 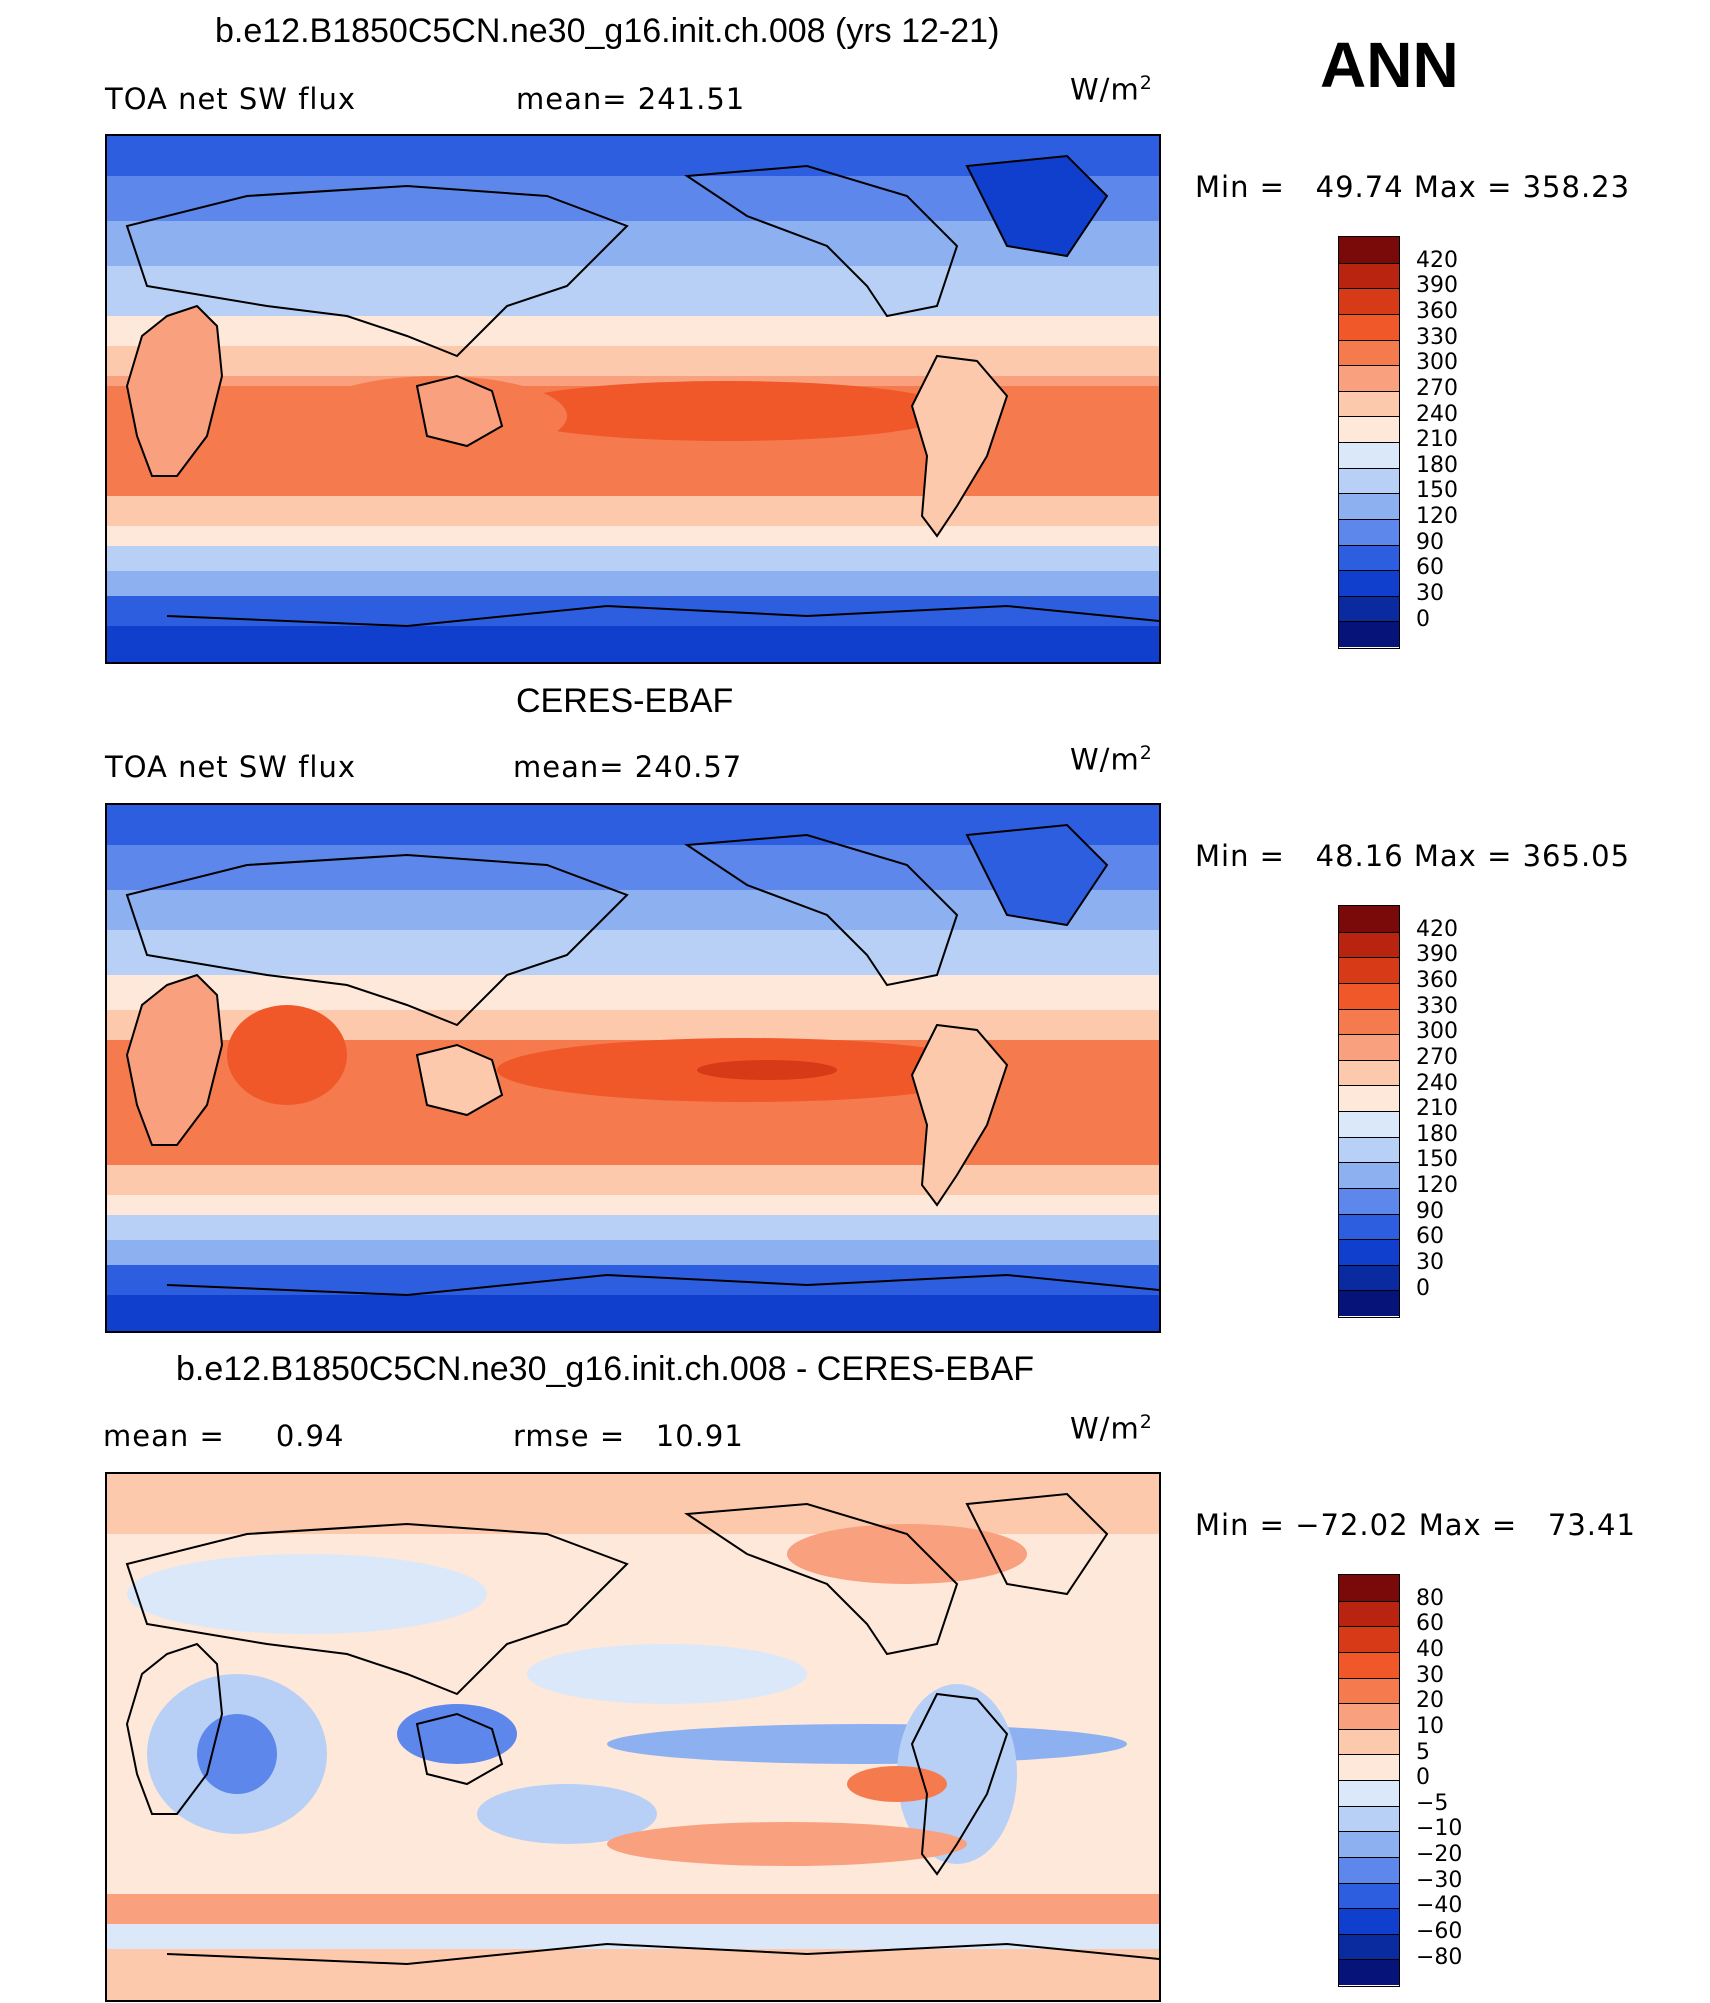 What do you see at coordinates (1359, 187) in the screenshot?
I see `panel-1-min-value: 49.74` at bounding box center [1359, 187].